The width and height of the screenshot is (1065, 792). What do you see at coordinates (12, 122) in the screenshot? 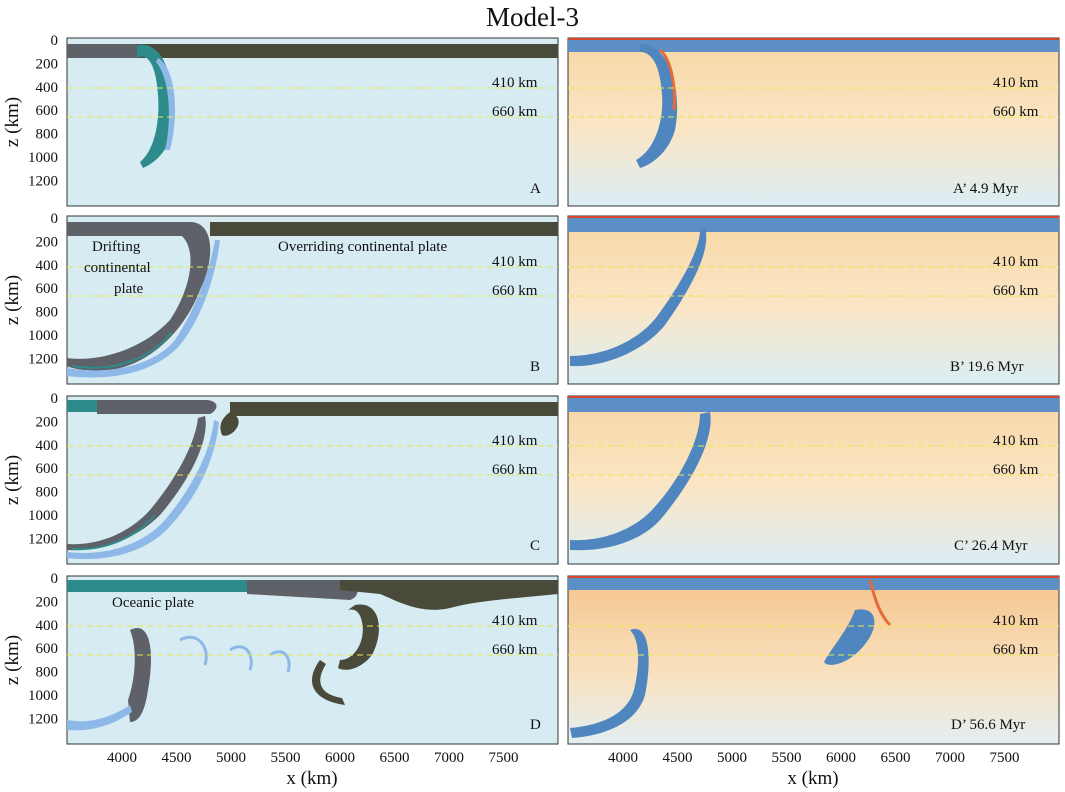
I see `z-axis-label-a: z (km)` at bounding box center [12, 122].